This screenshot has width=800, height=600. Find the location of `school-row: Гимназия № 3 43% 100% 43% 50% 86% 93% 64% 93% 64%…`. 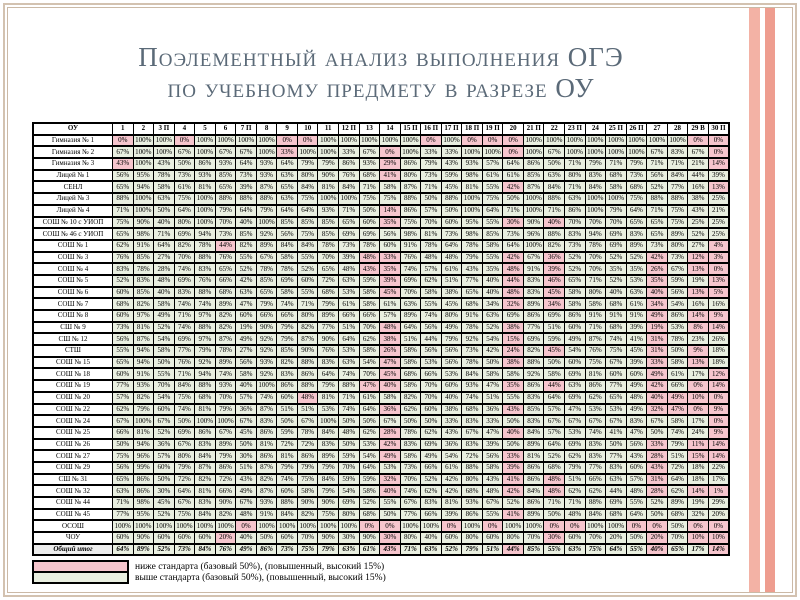

school-row: Гимназия № 3 43% 100% 43% 50% 86% 93% 64% 93% 64%… is located at coordinates (381, 164).